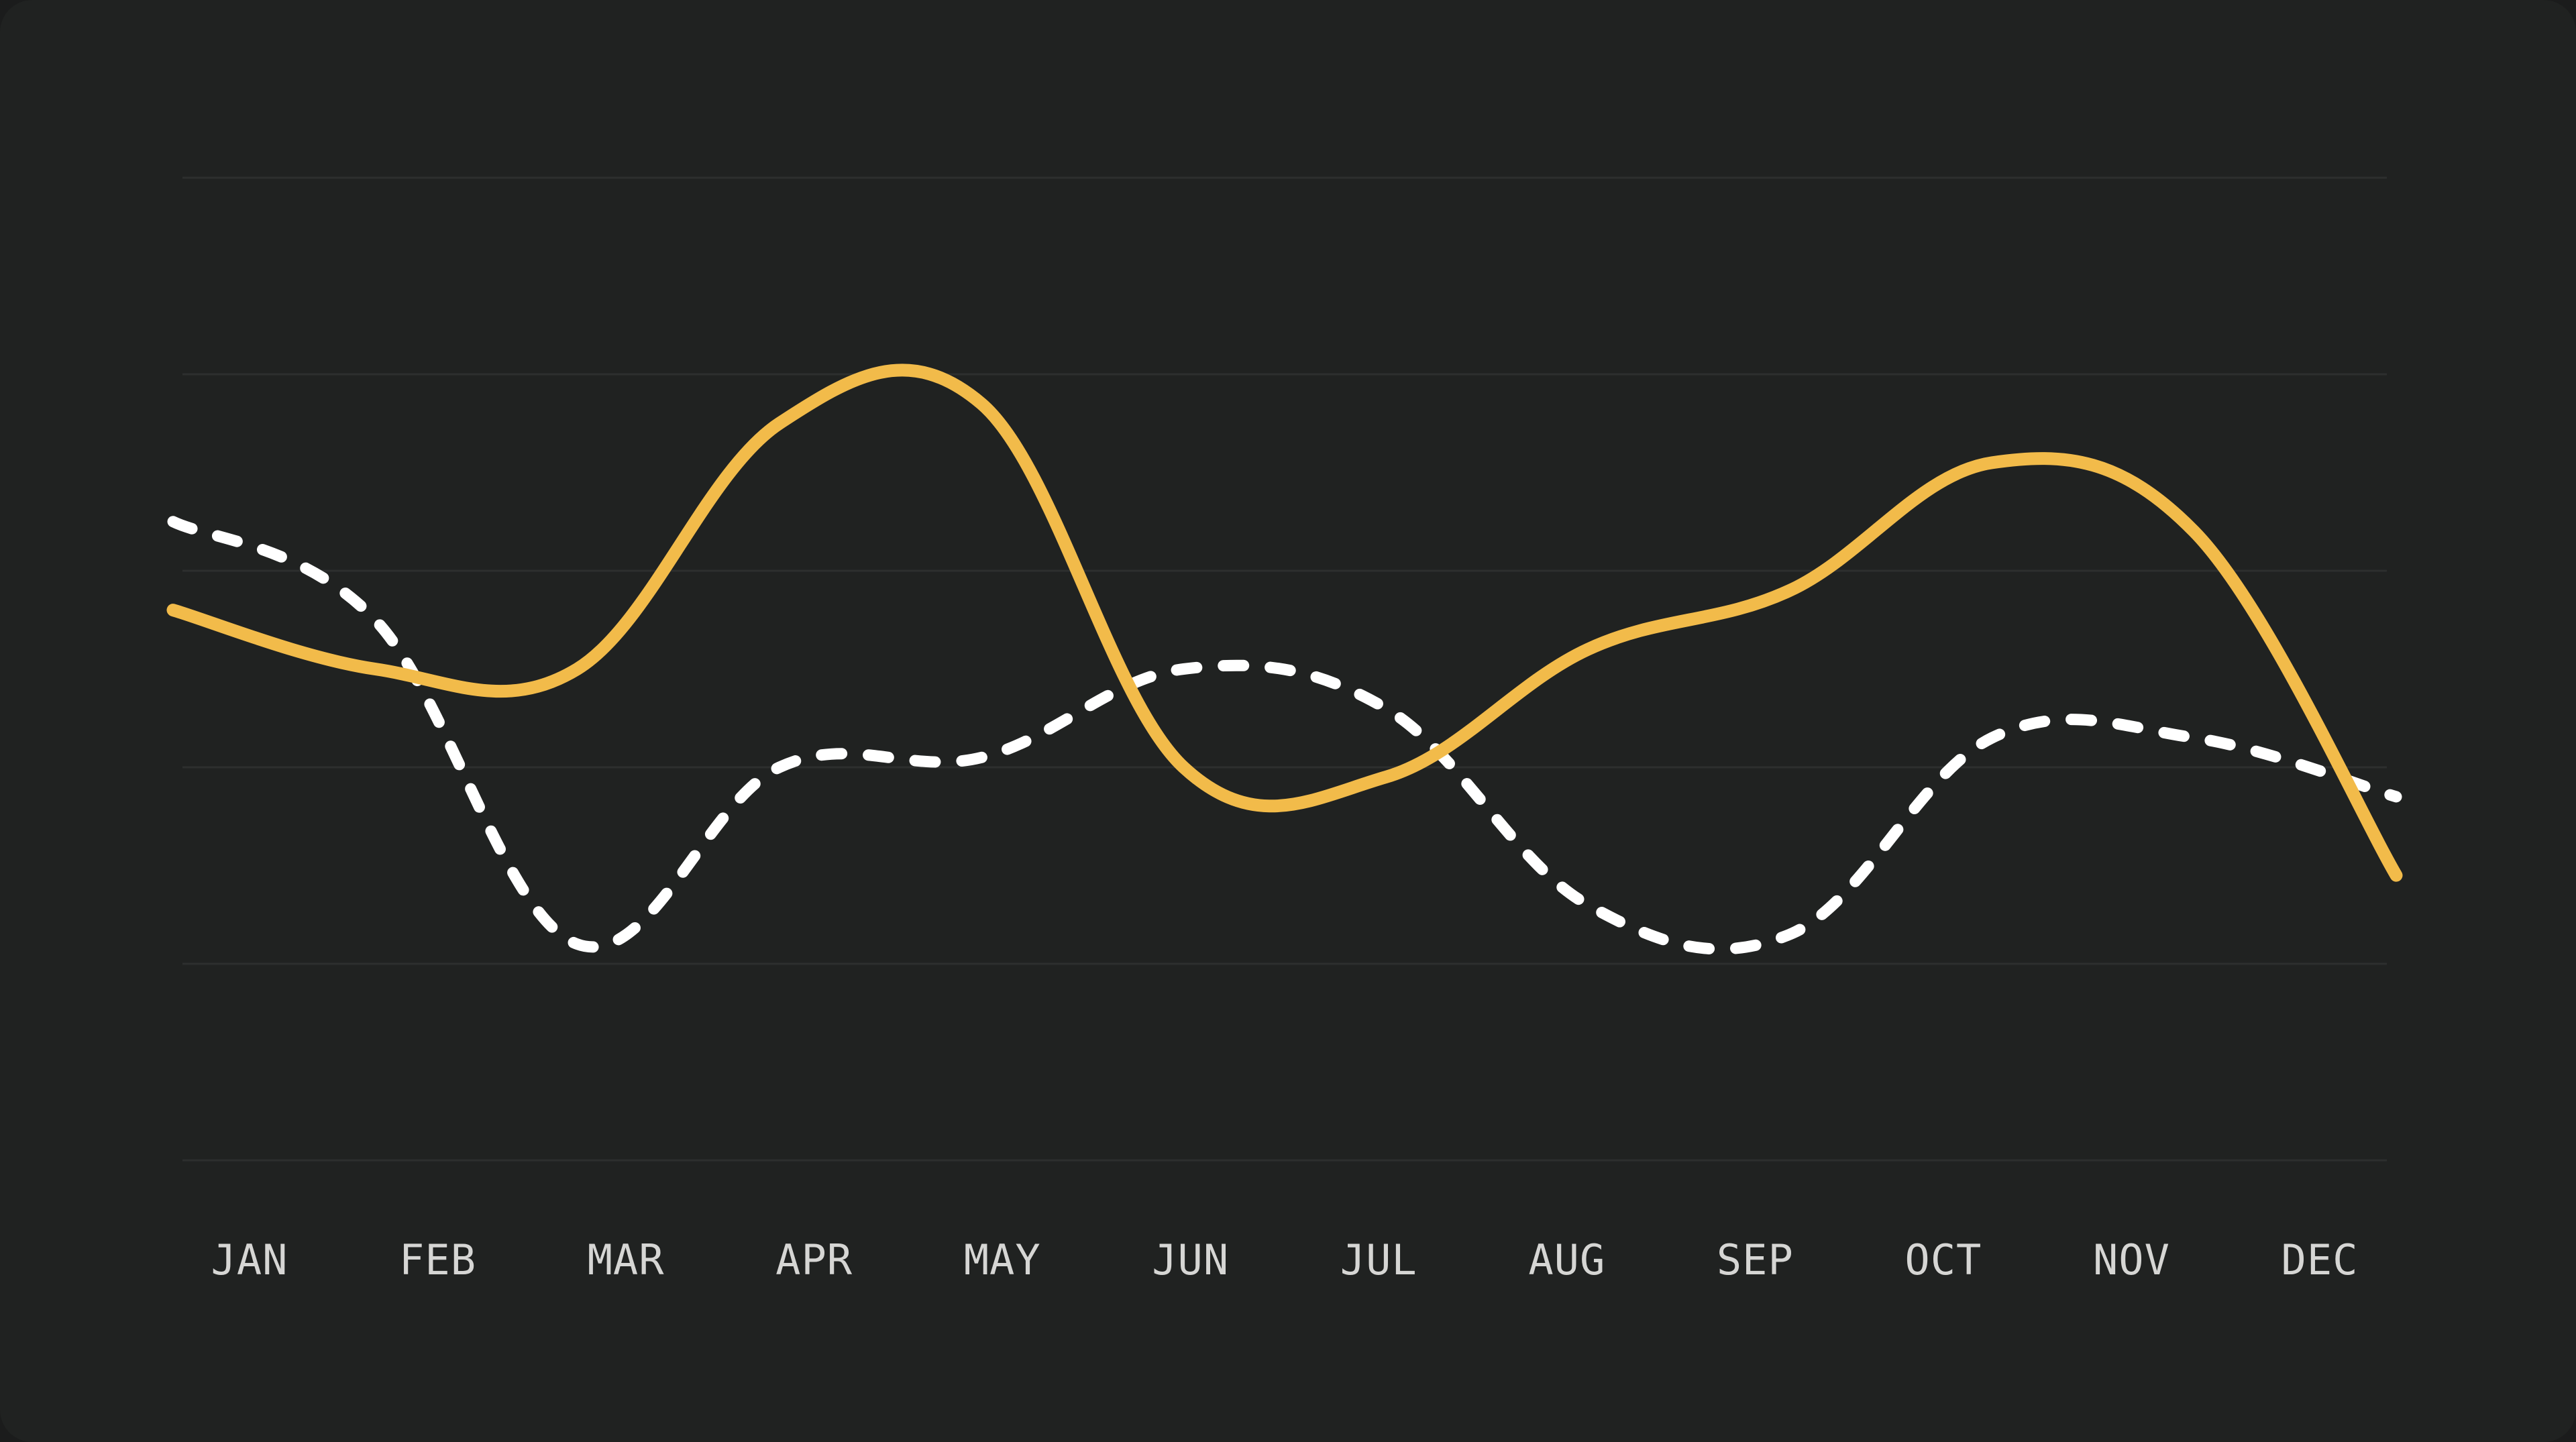 Image resolution: width=2576 pixels, height=1442 pixels. I want to click on x-tick-label: MAY, so click(1002, 1259).